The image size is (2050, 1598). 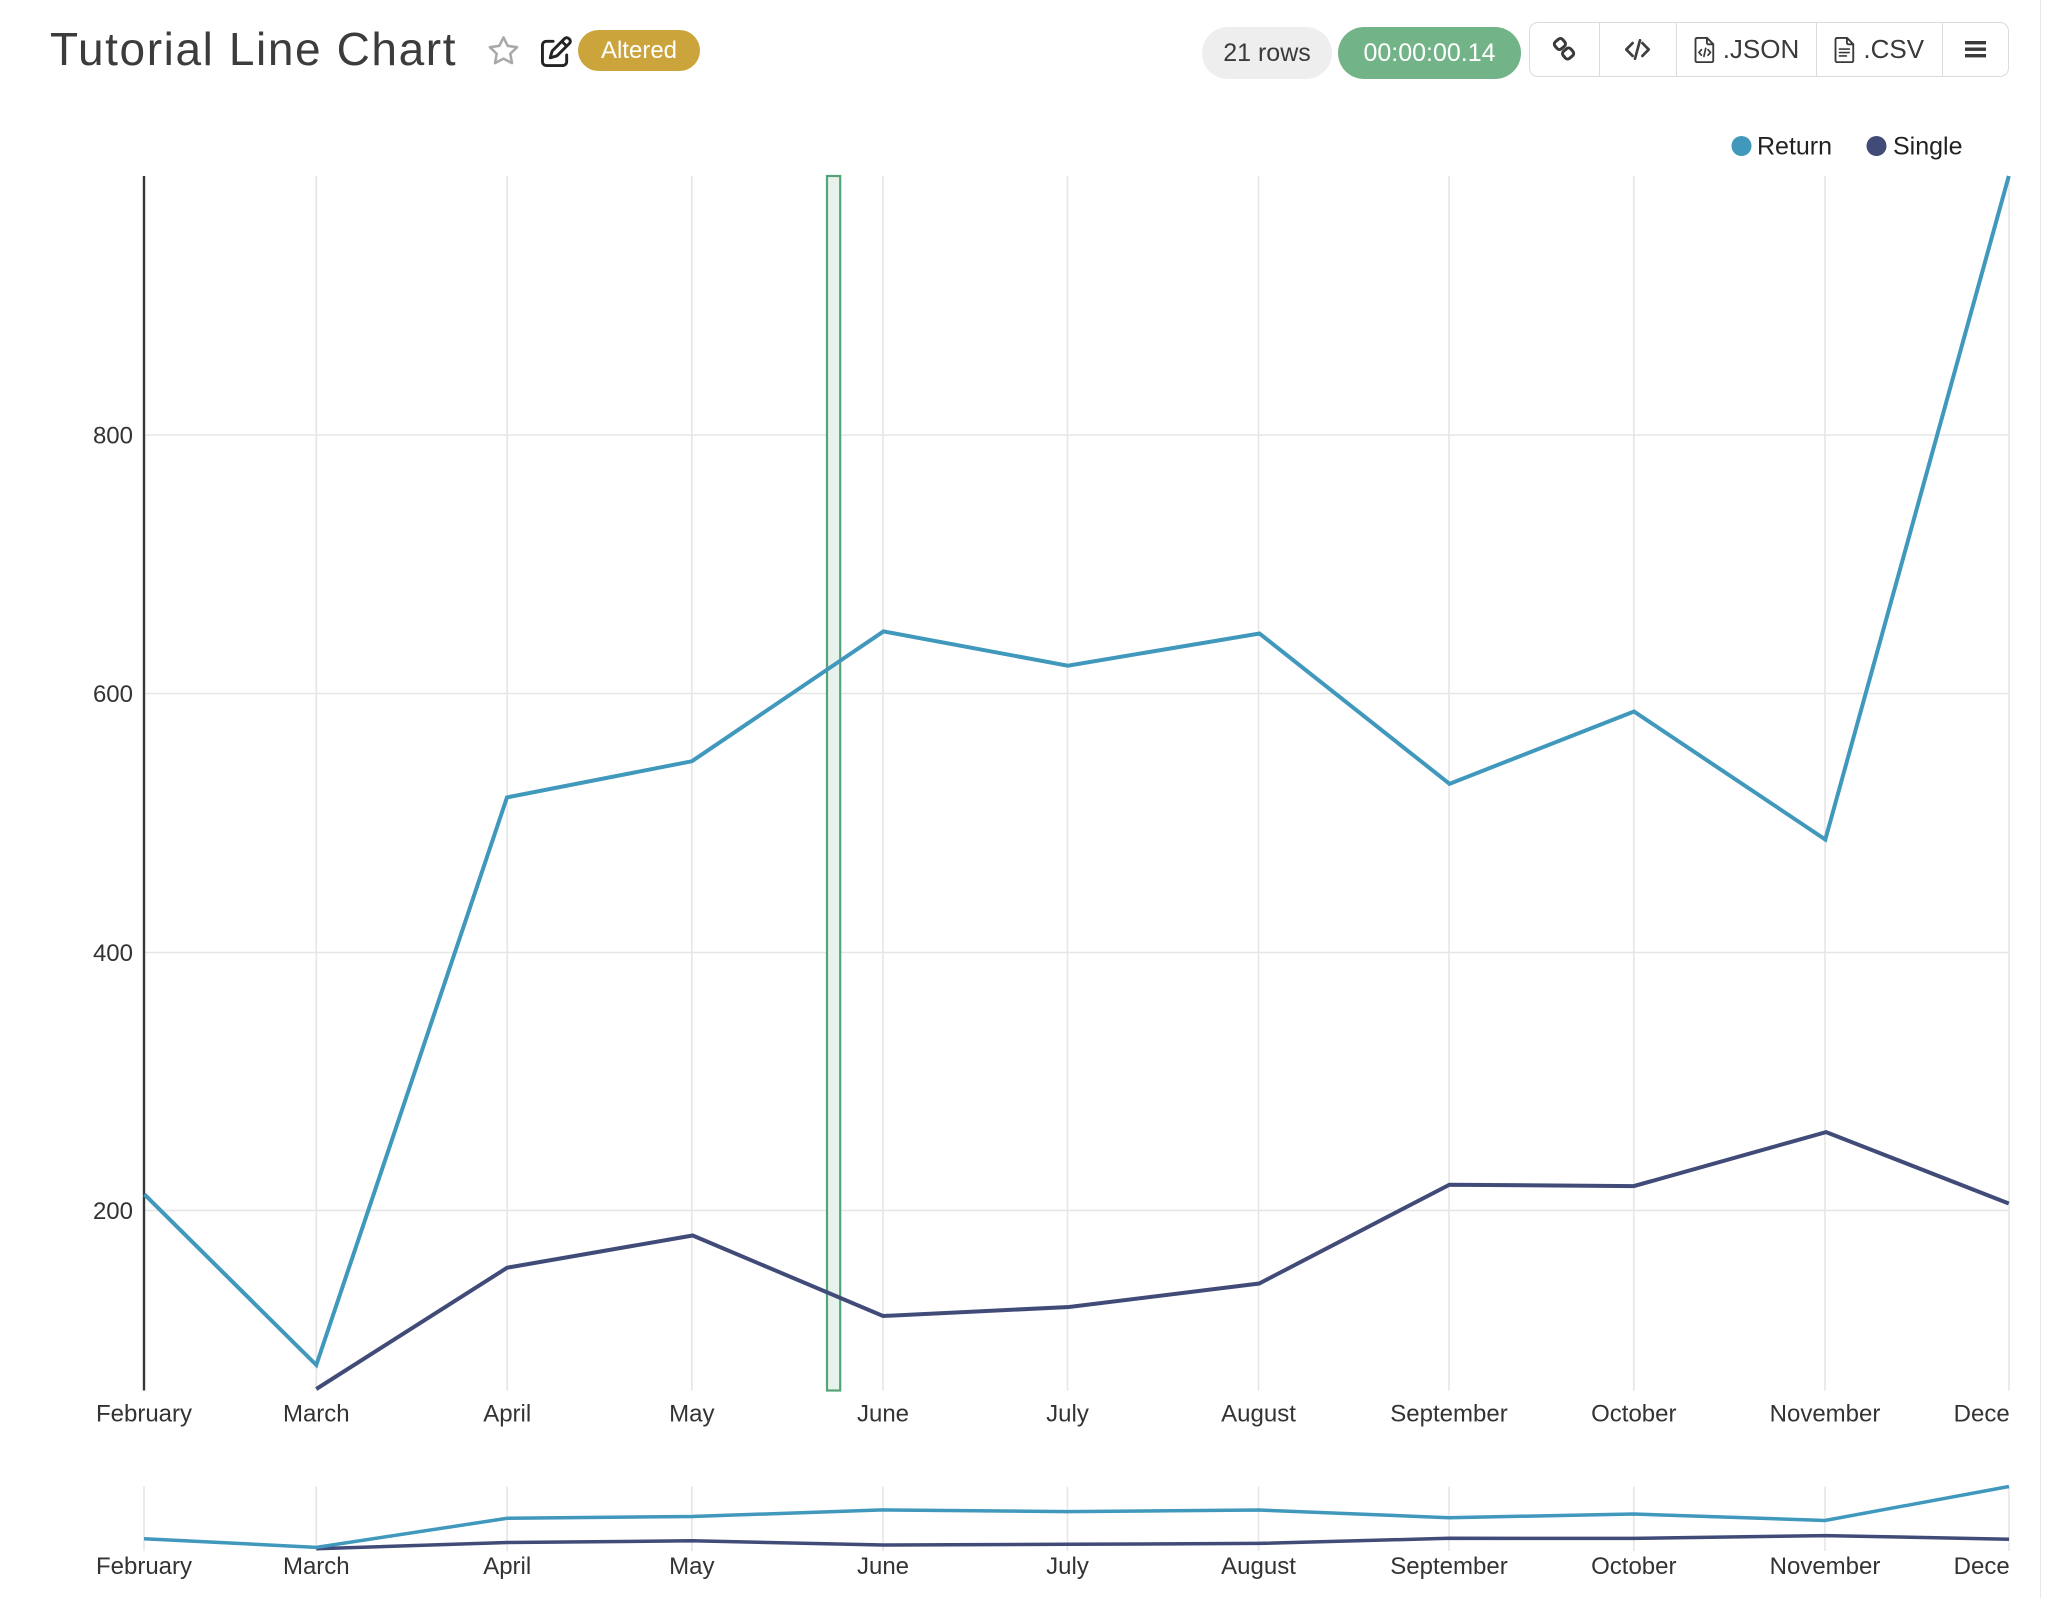 What do you see at coordinates (113, 436) in the screenshot?
I see `svg-text: 800` at bounding box center [113, 436].